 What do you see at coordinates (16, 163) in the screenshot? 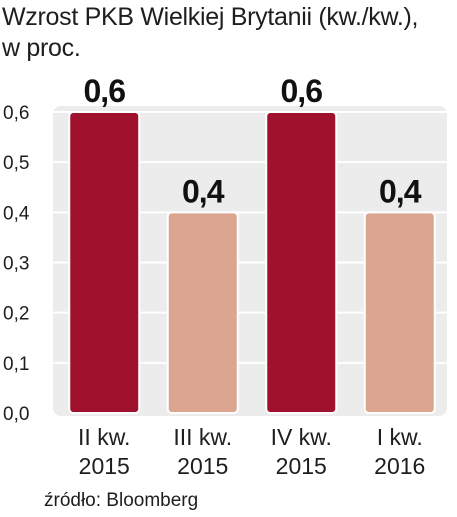
I see `y-tick-label: 0,5` at bounding box center [16, 163].